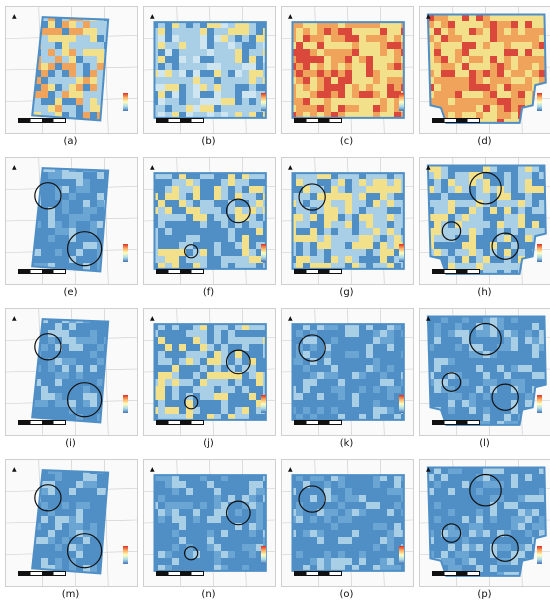 The height and width of the screenshot is (607, 550). Describe the element at coordinates (346, 294) in the screenshot. I see `panel-caption: (g)` at that location.